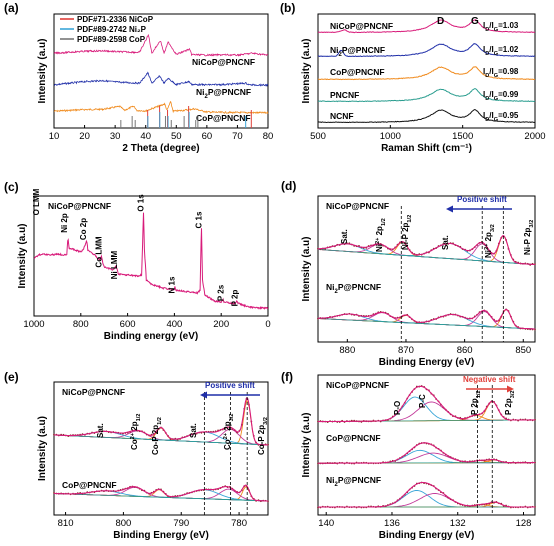  Describe the element at coordinates (66, 523) in the screenshot. I see `panel-e-xtick-label: 810` at that location.